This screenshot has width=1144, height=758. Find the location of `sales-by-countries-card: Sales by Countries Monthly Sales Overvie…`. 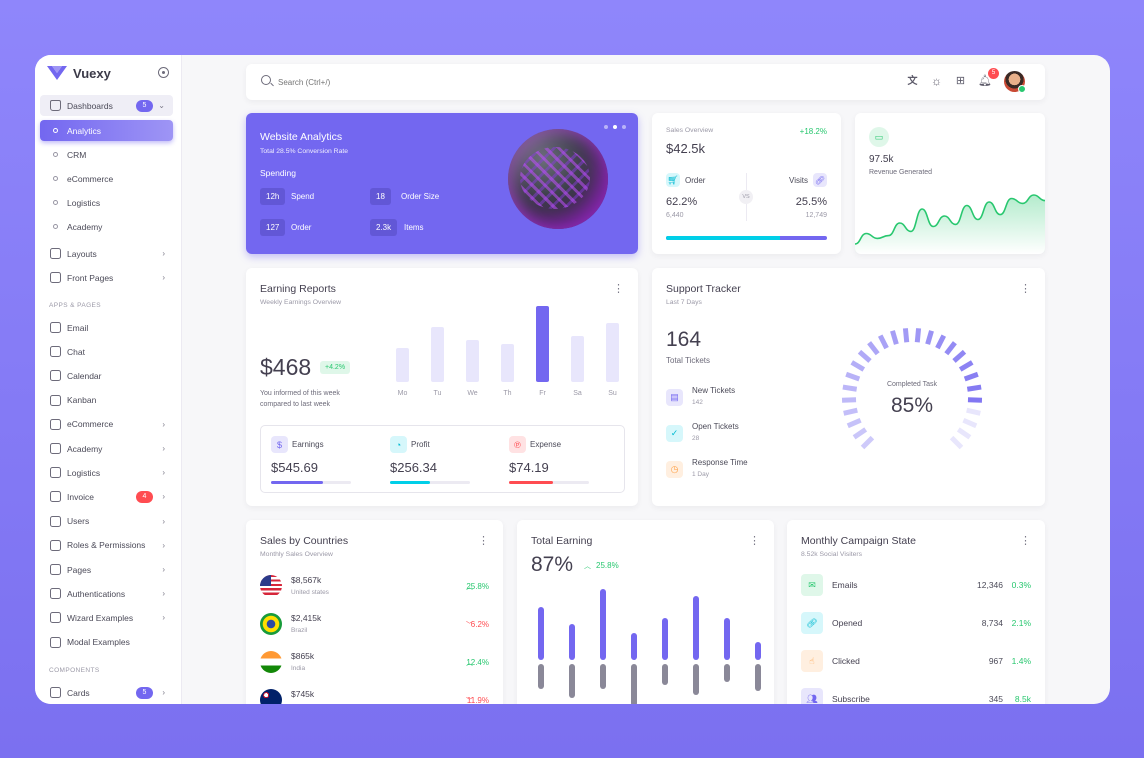

sales-by-countries-card: Sales by Countries Monthly Sales Overvie… is located at coordinates (374, 612).